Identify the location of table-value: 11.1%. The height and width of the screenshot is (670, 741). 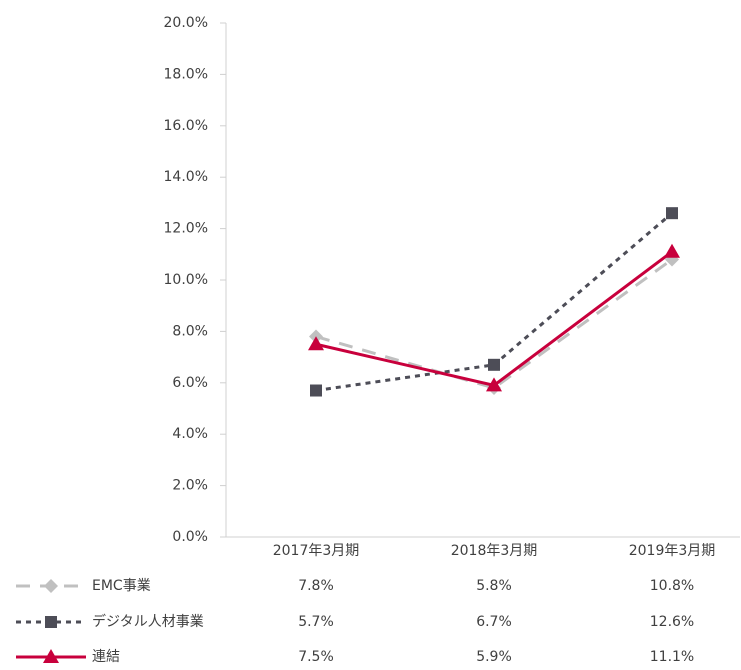
(672, 657).